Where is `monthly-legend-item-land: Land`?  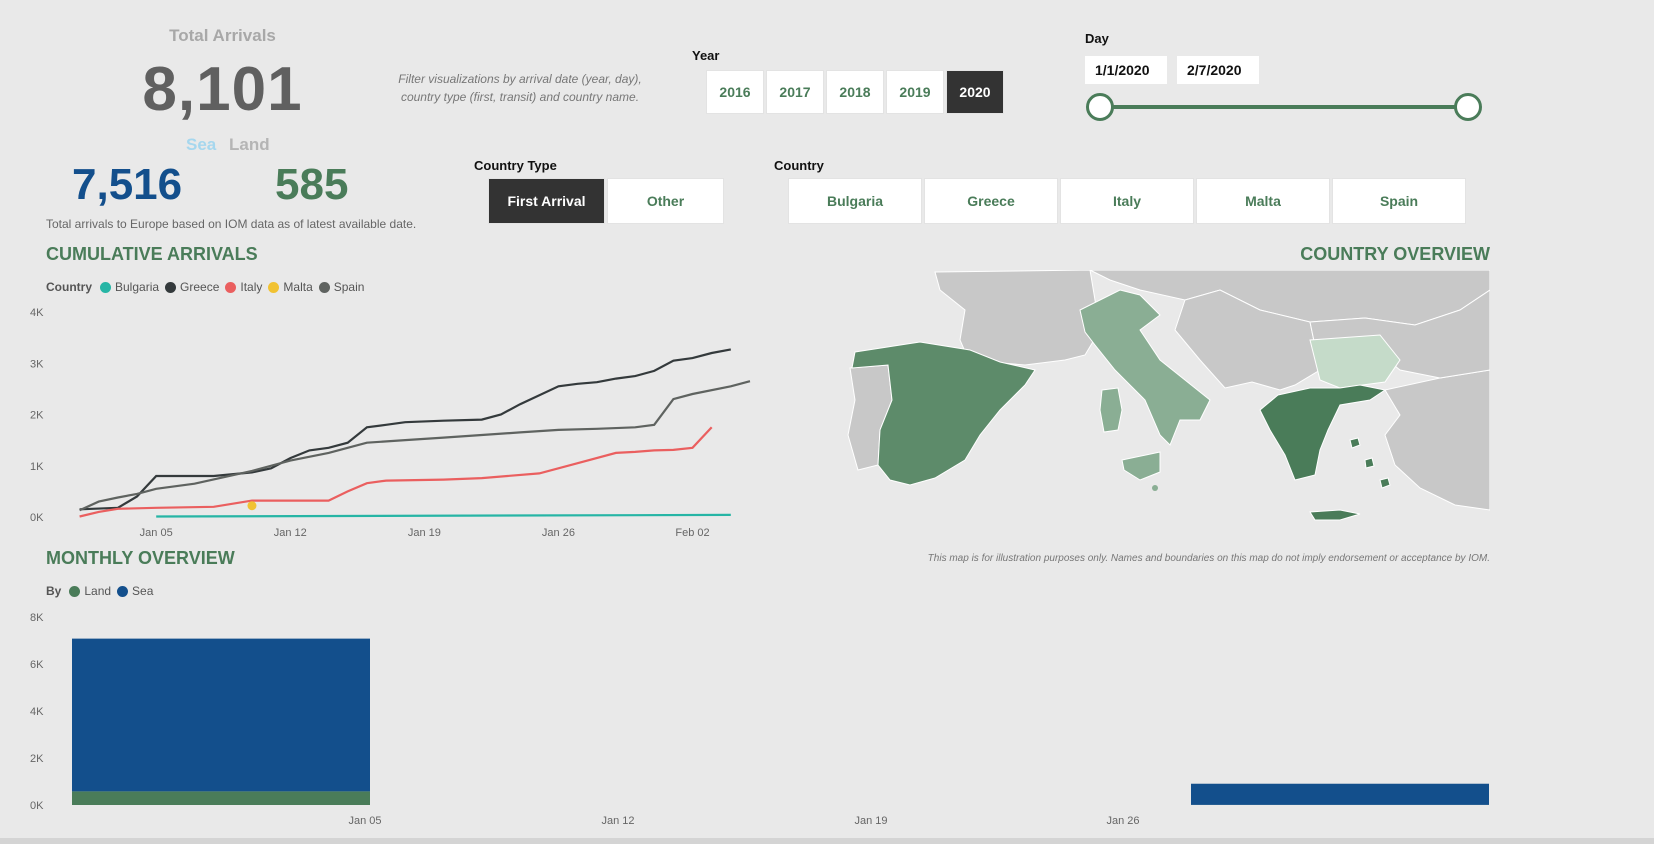 monthly-legend-item-land: Land is located at coordinates (90, 591).